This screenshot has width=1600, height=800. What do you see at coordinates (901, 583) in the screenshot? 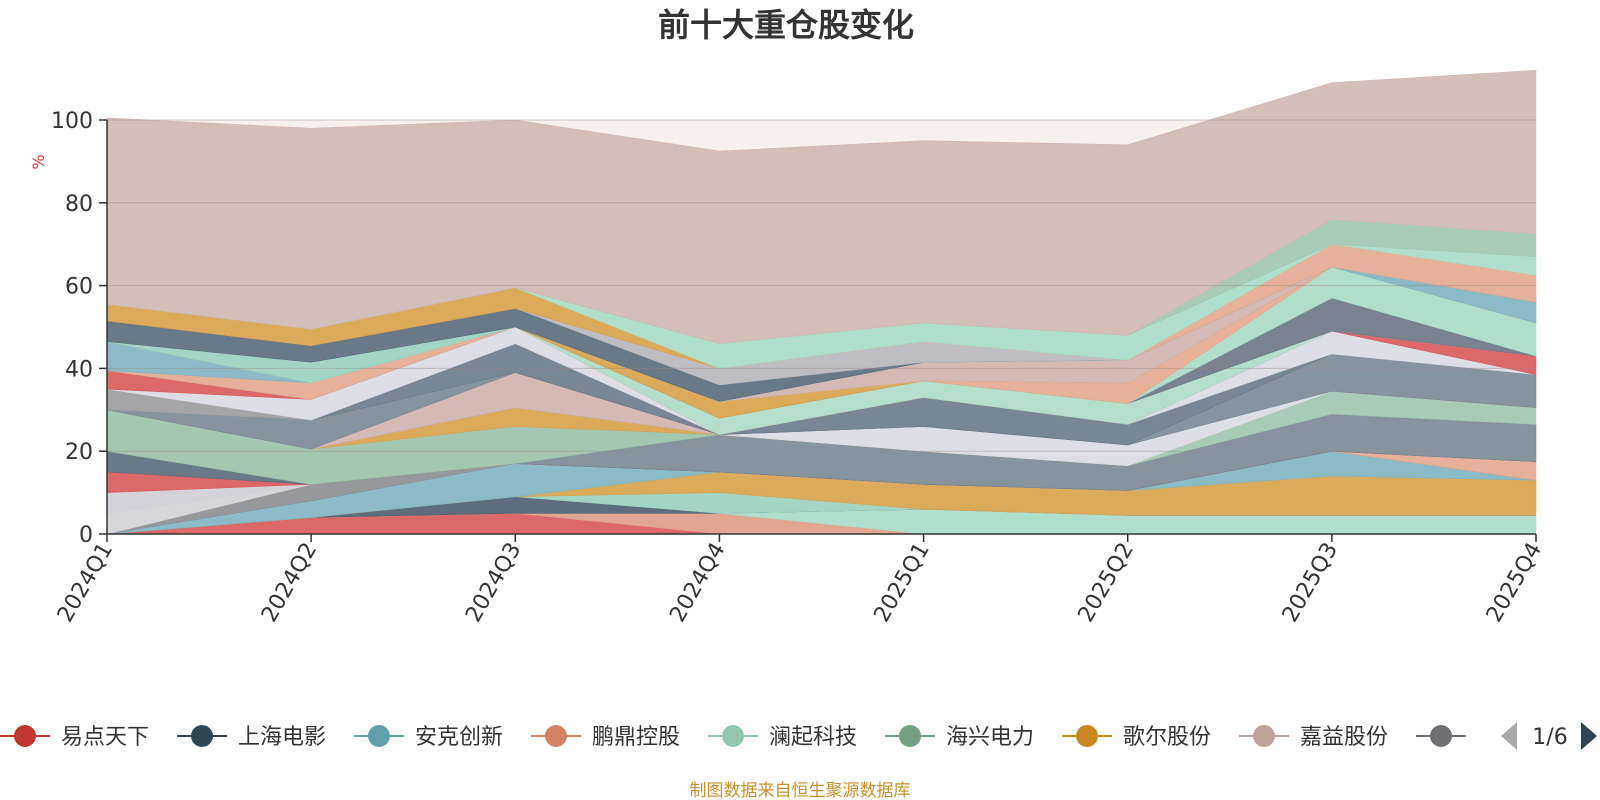
I see `x-tick-label: 2025Q1` at bounding box center [901, 583].